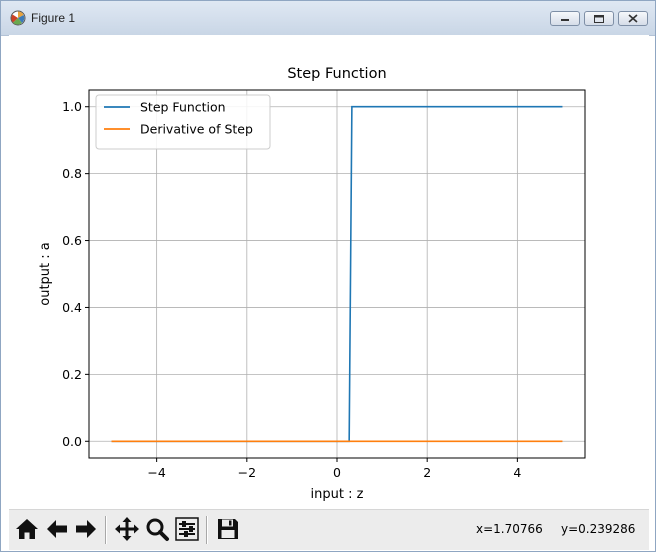  What do you see at coordinates (196, 129) in the screenshot?
I see `legend-label: Derivative of Step` at bounding box center [196, 129].